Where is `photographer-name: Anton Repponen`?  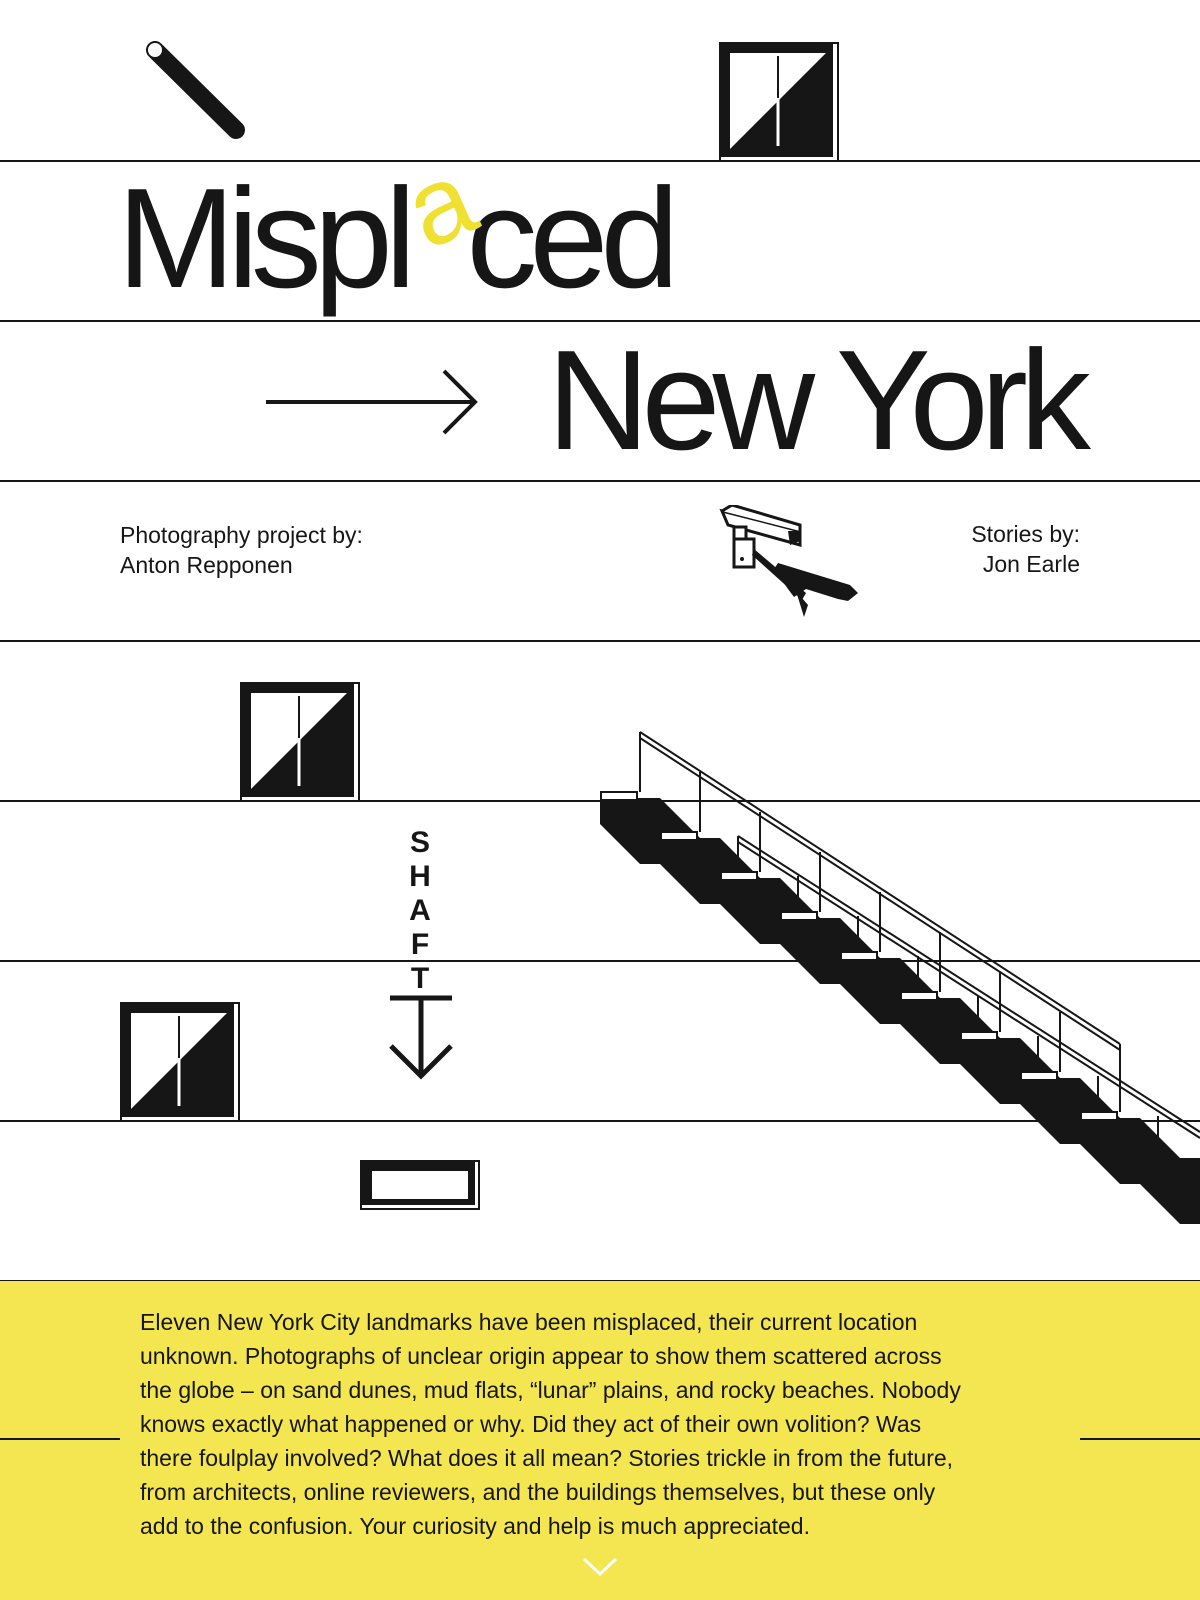
photographer-name: Anton Repponen is located at coordinates (206, 565).